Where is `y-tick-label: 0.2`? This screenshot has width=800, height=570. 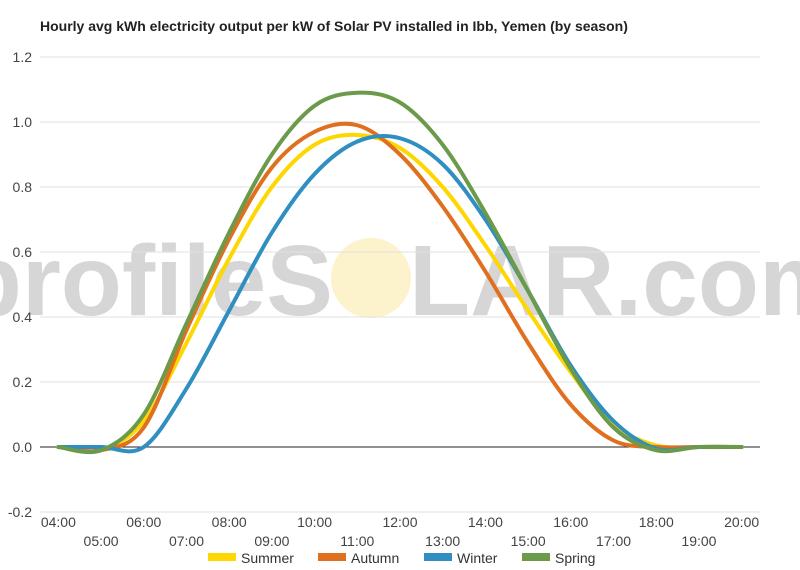
y-tick-label: 0.2 is located at coordinates (23, 382).